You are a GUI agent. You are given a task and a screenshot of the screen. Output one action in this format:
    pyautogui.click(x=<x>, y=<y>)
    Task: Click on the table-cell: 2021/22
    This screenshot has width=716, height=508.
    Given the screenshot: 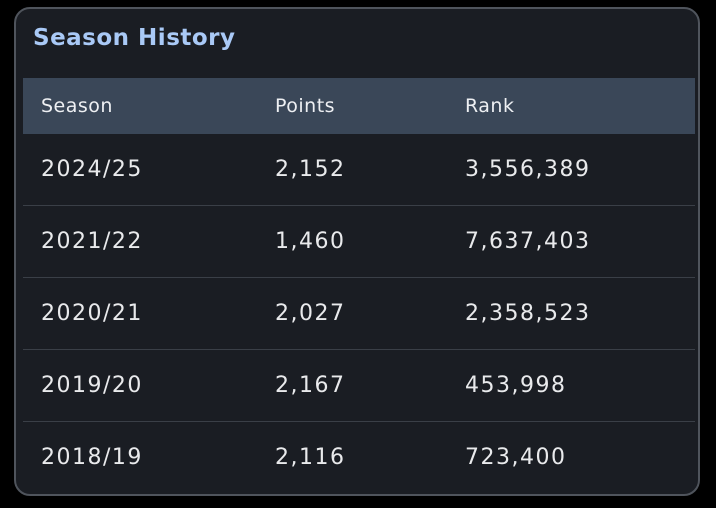 What is the action you would take?
    pyautogui.click(x=92, y=241)
    